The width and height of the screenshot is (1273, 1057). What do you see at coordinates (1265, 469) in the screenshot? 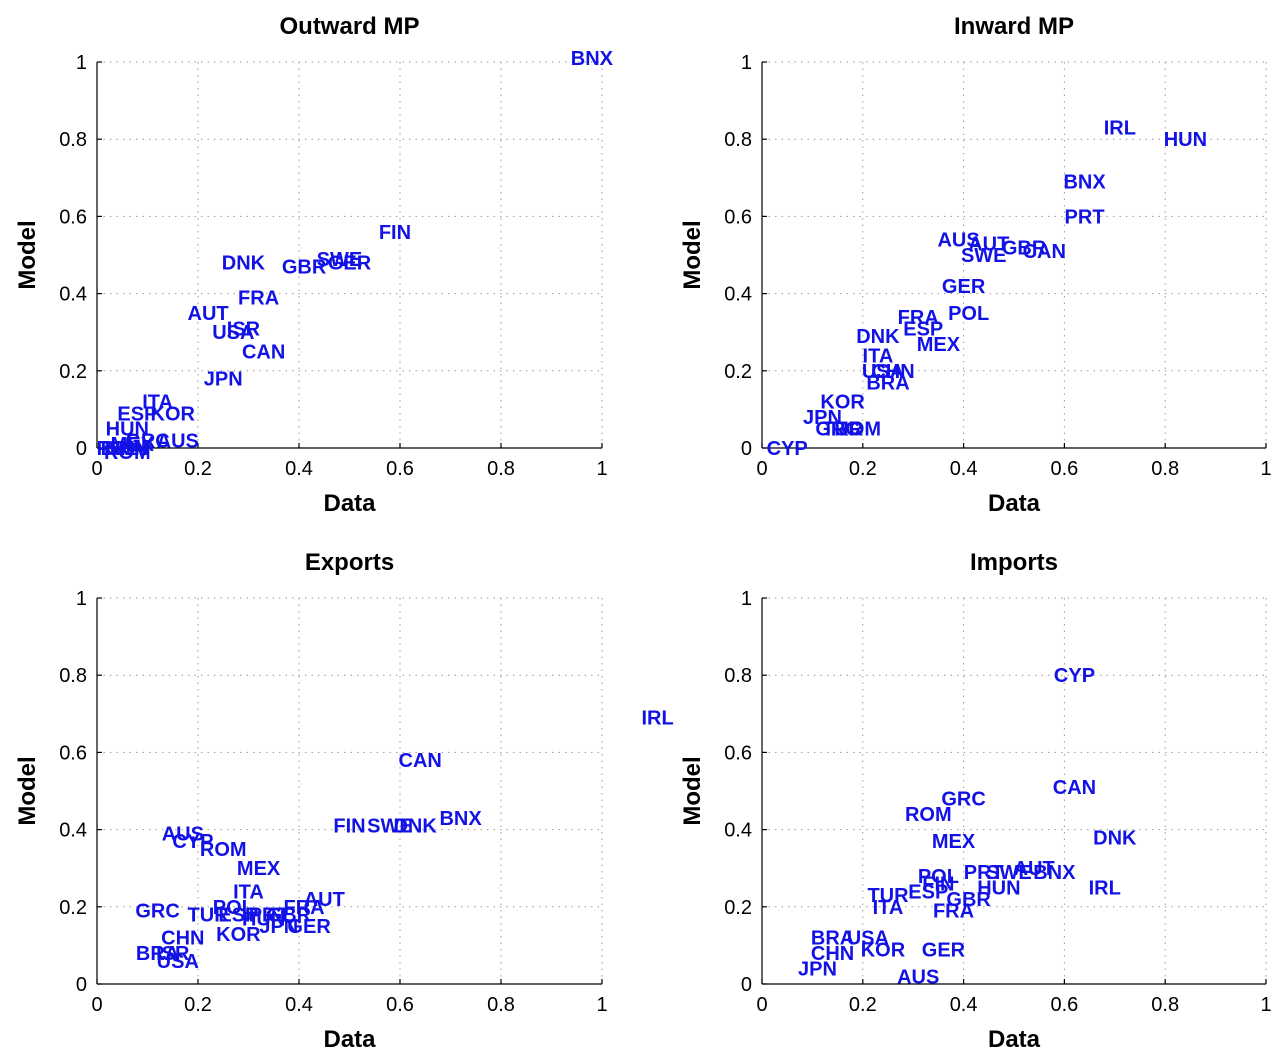
I see `x-tick-label: 1` at bounding box center [1265, 469].